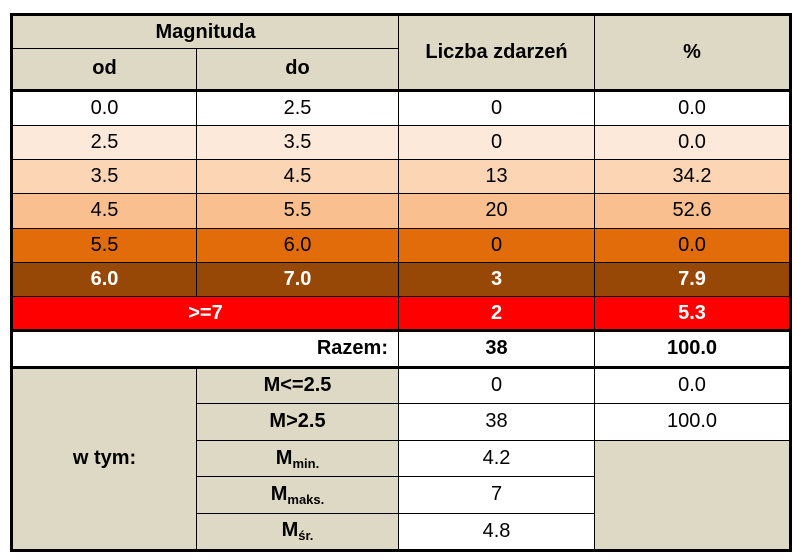 This screenshot has height=559, width=795. Describe the element at coordinates (693, 349) in the screenshot. I see `cell-total-pct: 100.0` at that location.